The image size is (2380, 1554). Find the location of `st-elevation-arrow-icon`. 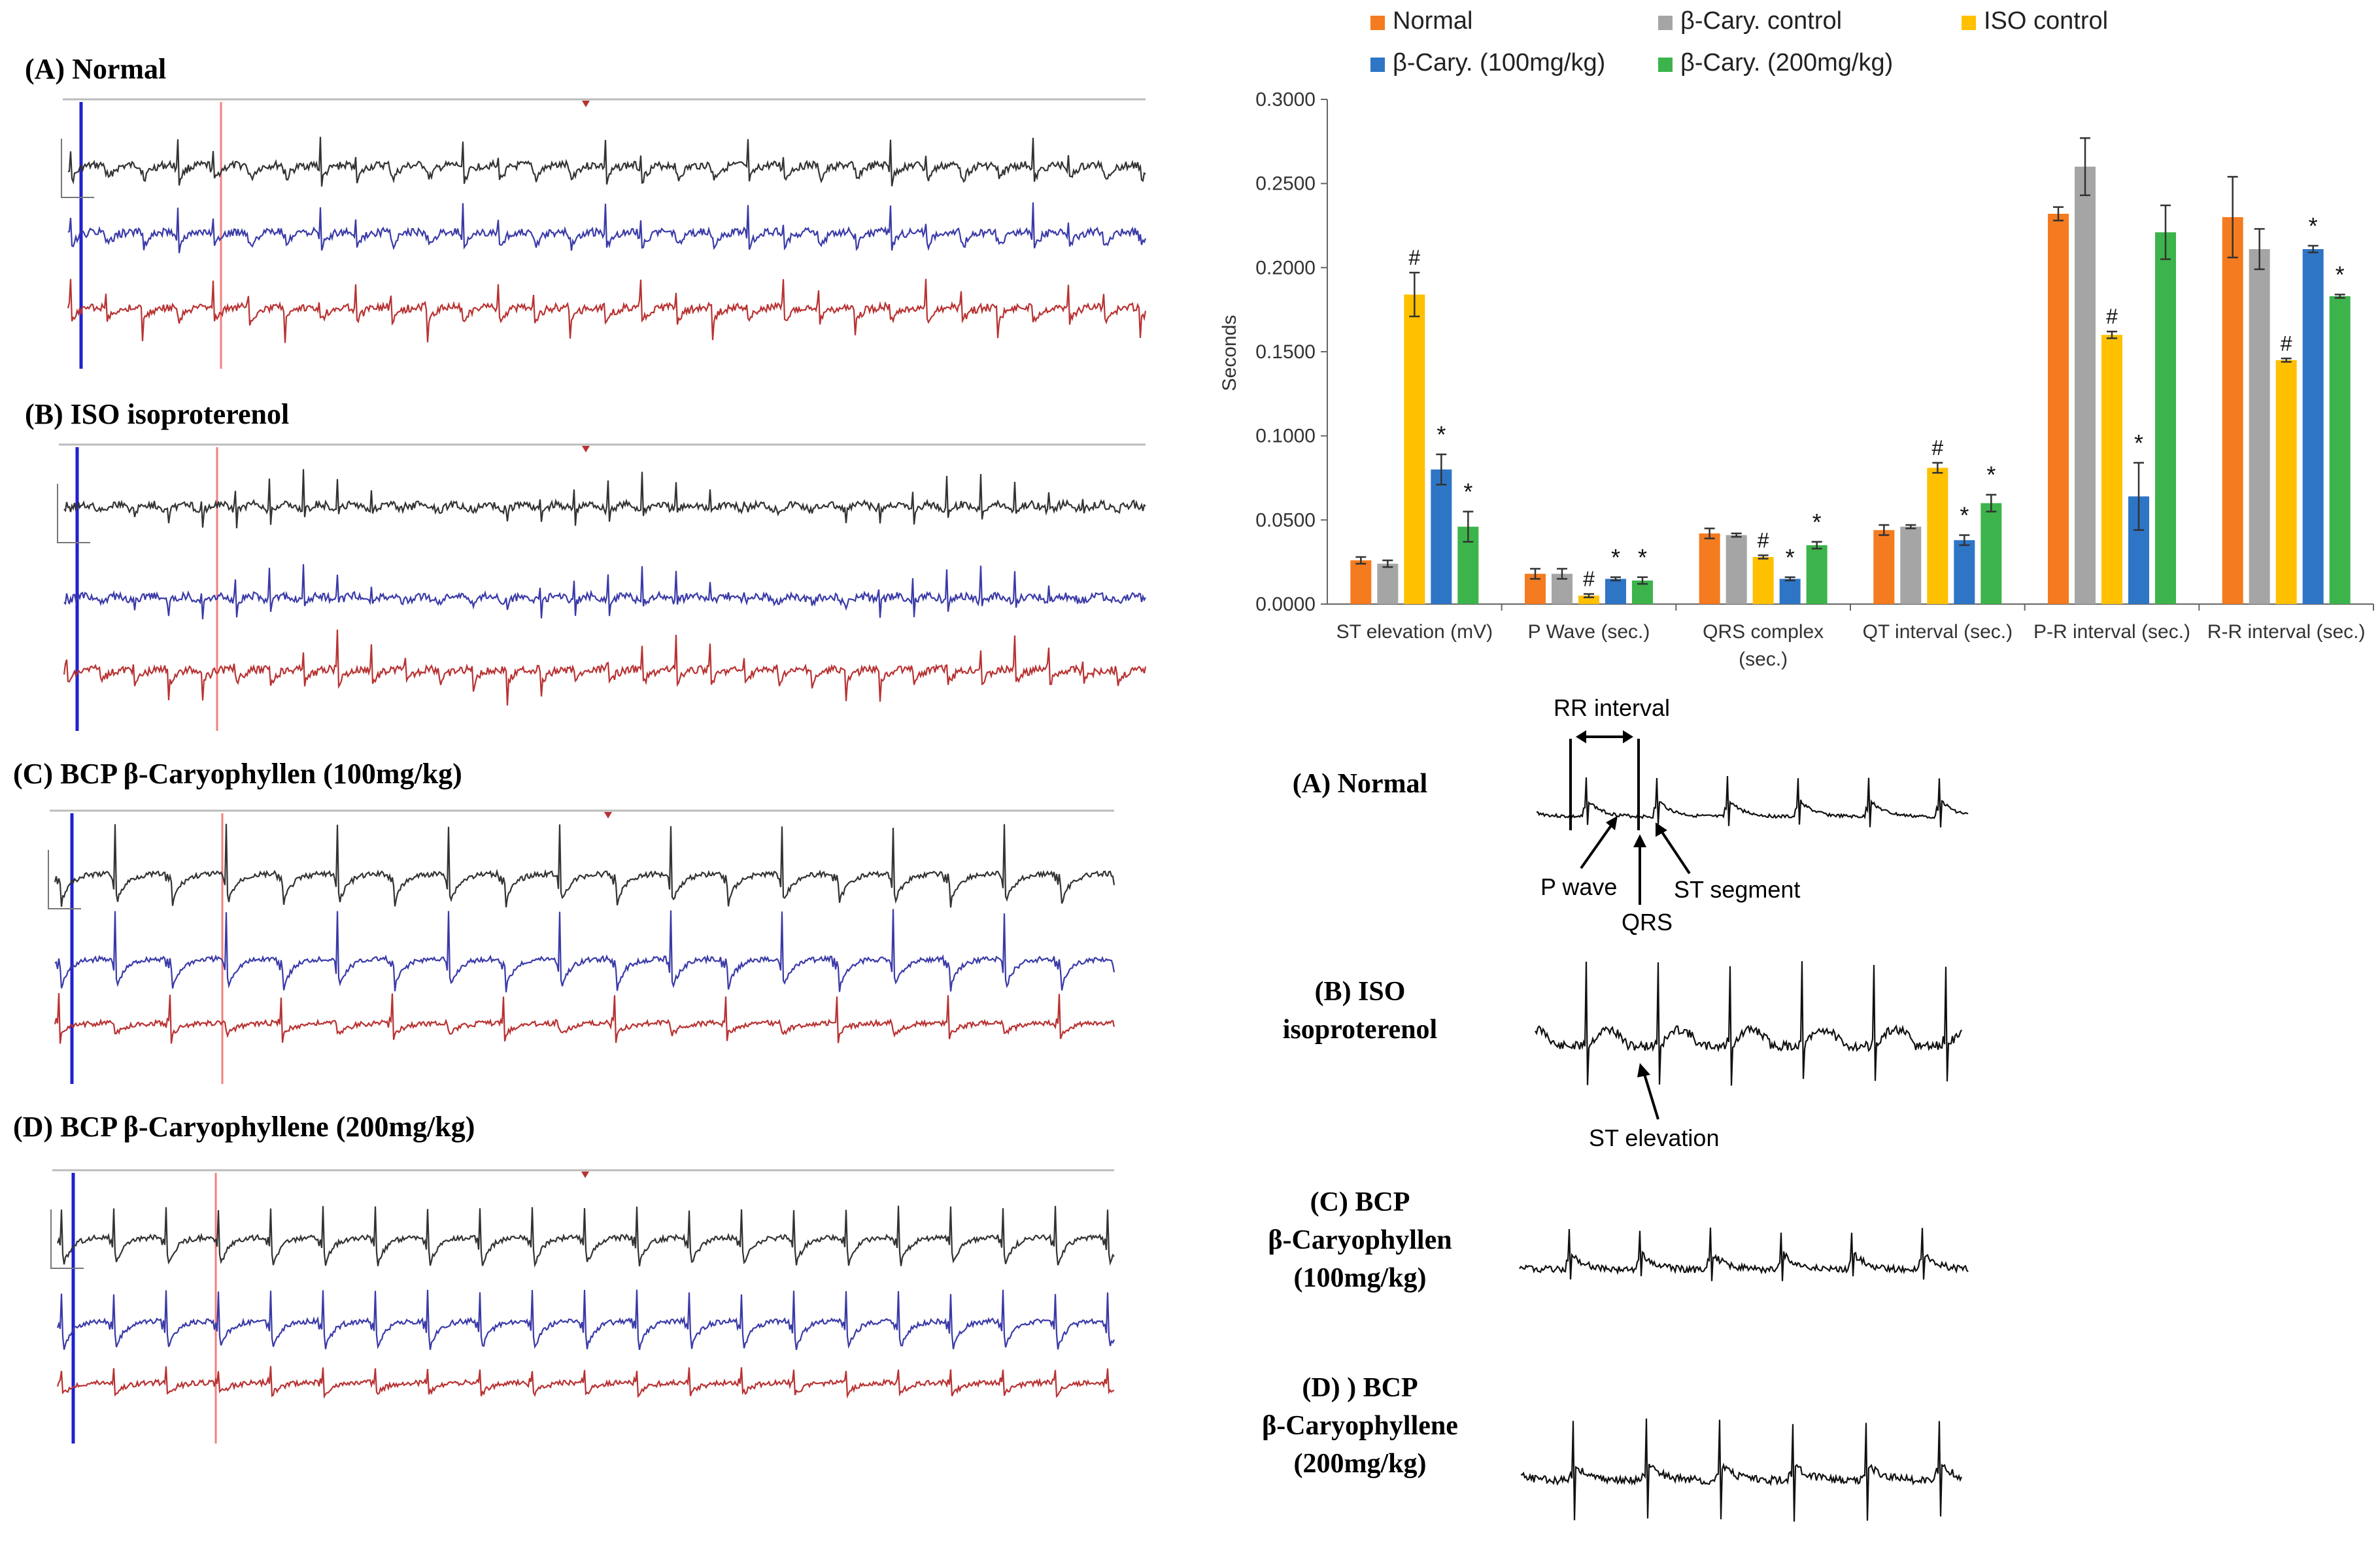

st-elevation-arrow-icon is located at coordinates (1650, 1096).